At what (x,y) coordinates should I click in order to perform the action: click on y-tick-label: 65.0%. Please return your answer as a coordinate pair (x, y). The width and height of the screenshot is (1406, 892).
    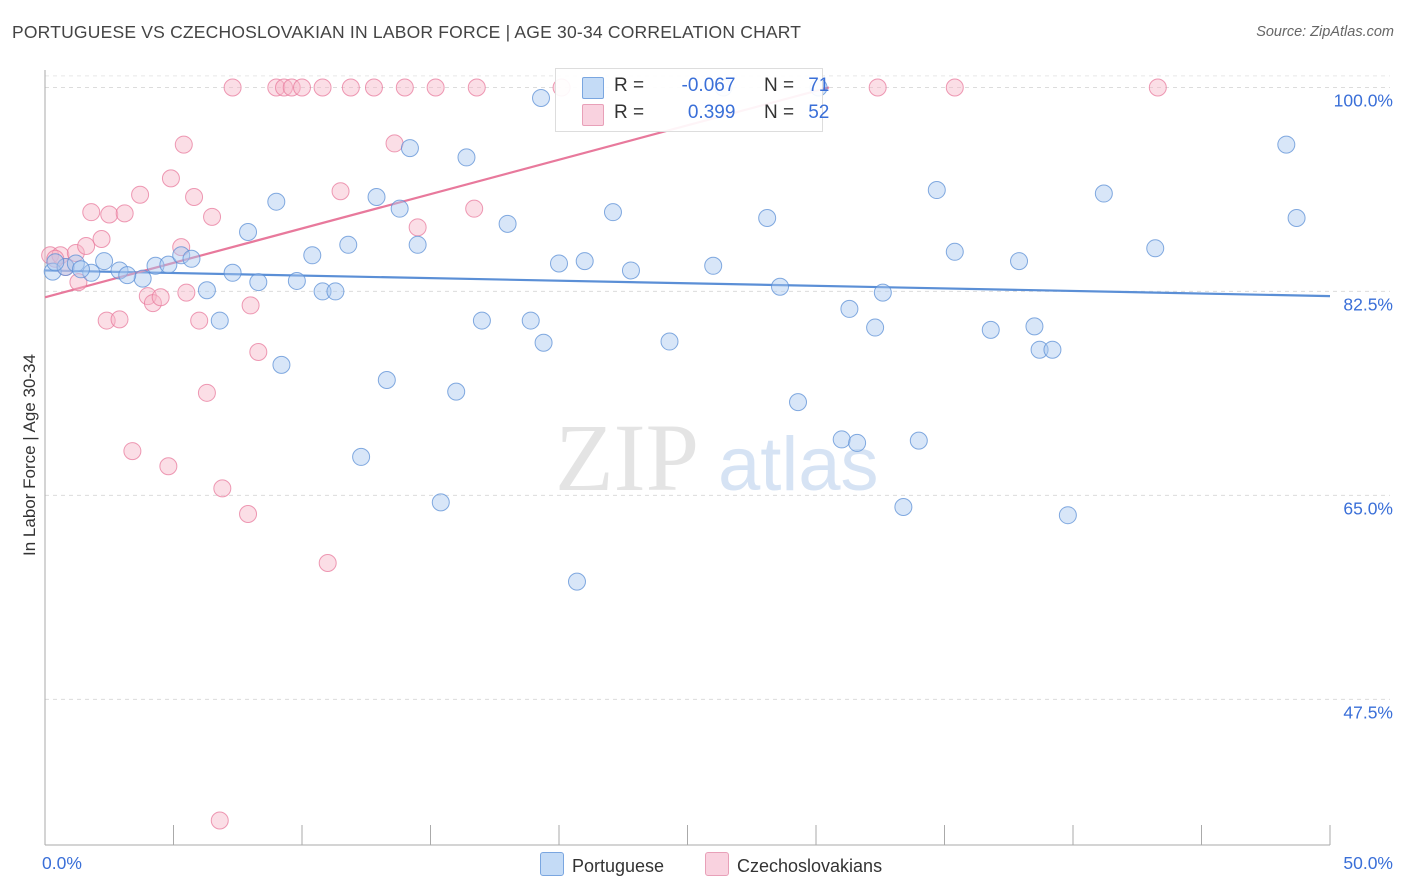
    Looking at the image, I should click on (1368, 508).